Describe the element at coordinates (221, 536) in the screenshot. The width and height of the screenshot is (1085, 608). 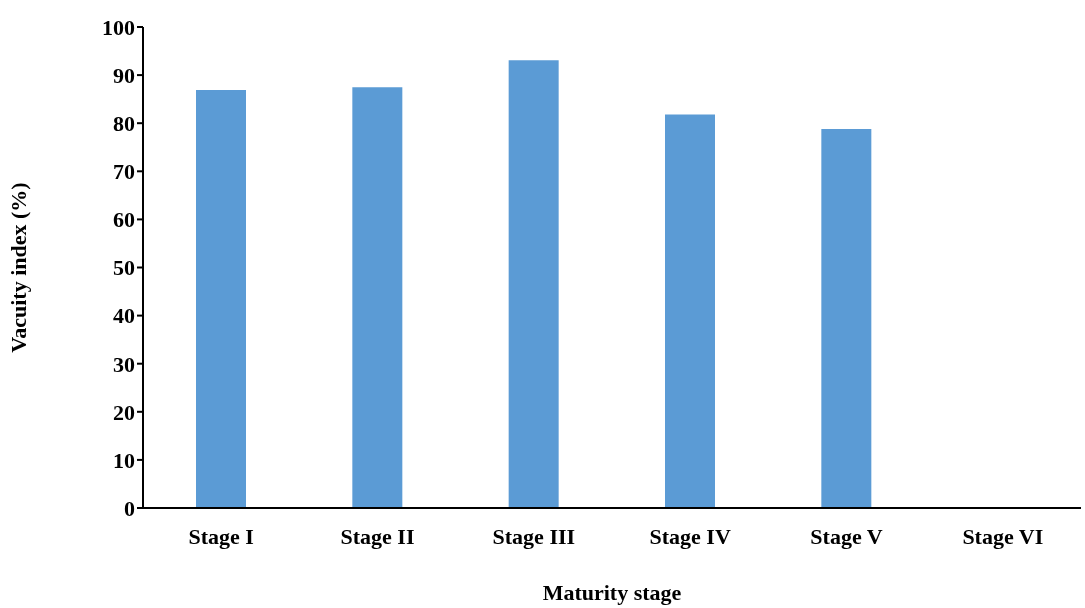
I see `x-tick-label: Stage I` at that location.